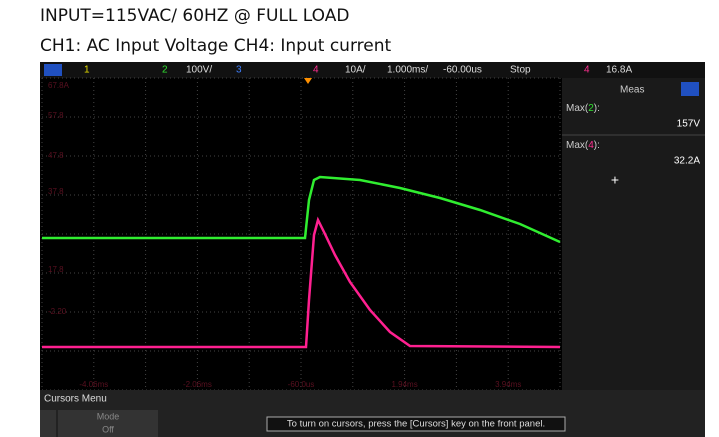  What do you see at coordinates (165, 70) in the screenshot?
I see `ch-label: 2` at bounding box center [165, 70].